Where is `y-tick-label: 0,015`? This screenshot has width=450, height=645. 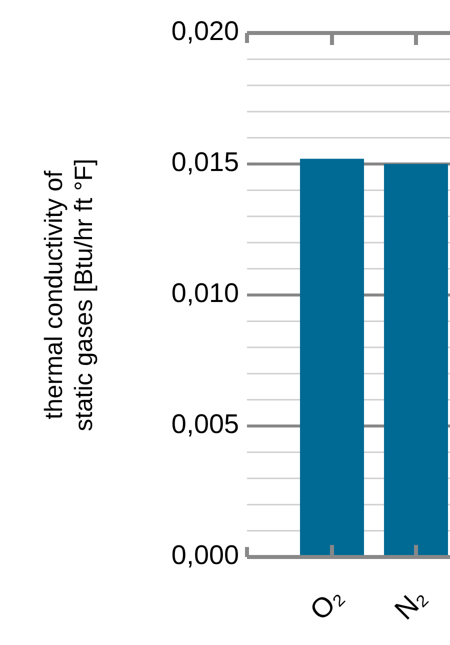 y-tick-label: 0,015 is located at coordinates (205, 162).